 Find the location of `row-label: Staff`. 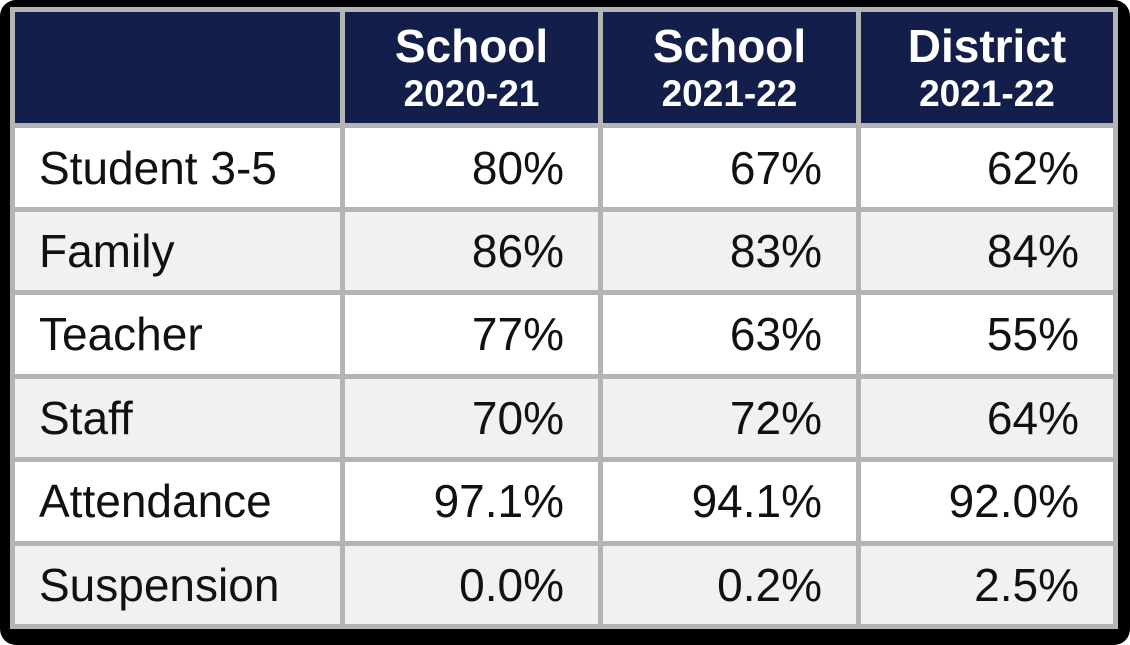

row-label: Staff is located at coordinates (177, 418).